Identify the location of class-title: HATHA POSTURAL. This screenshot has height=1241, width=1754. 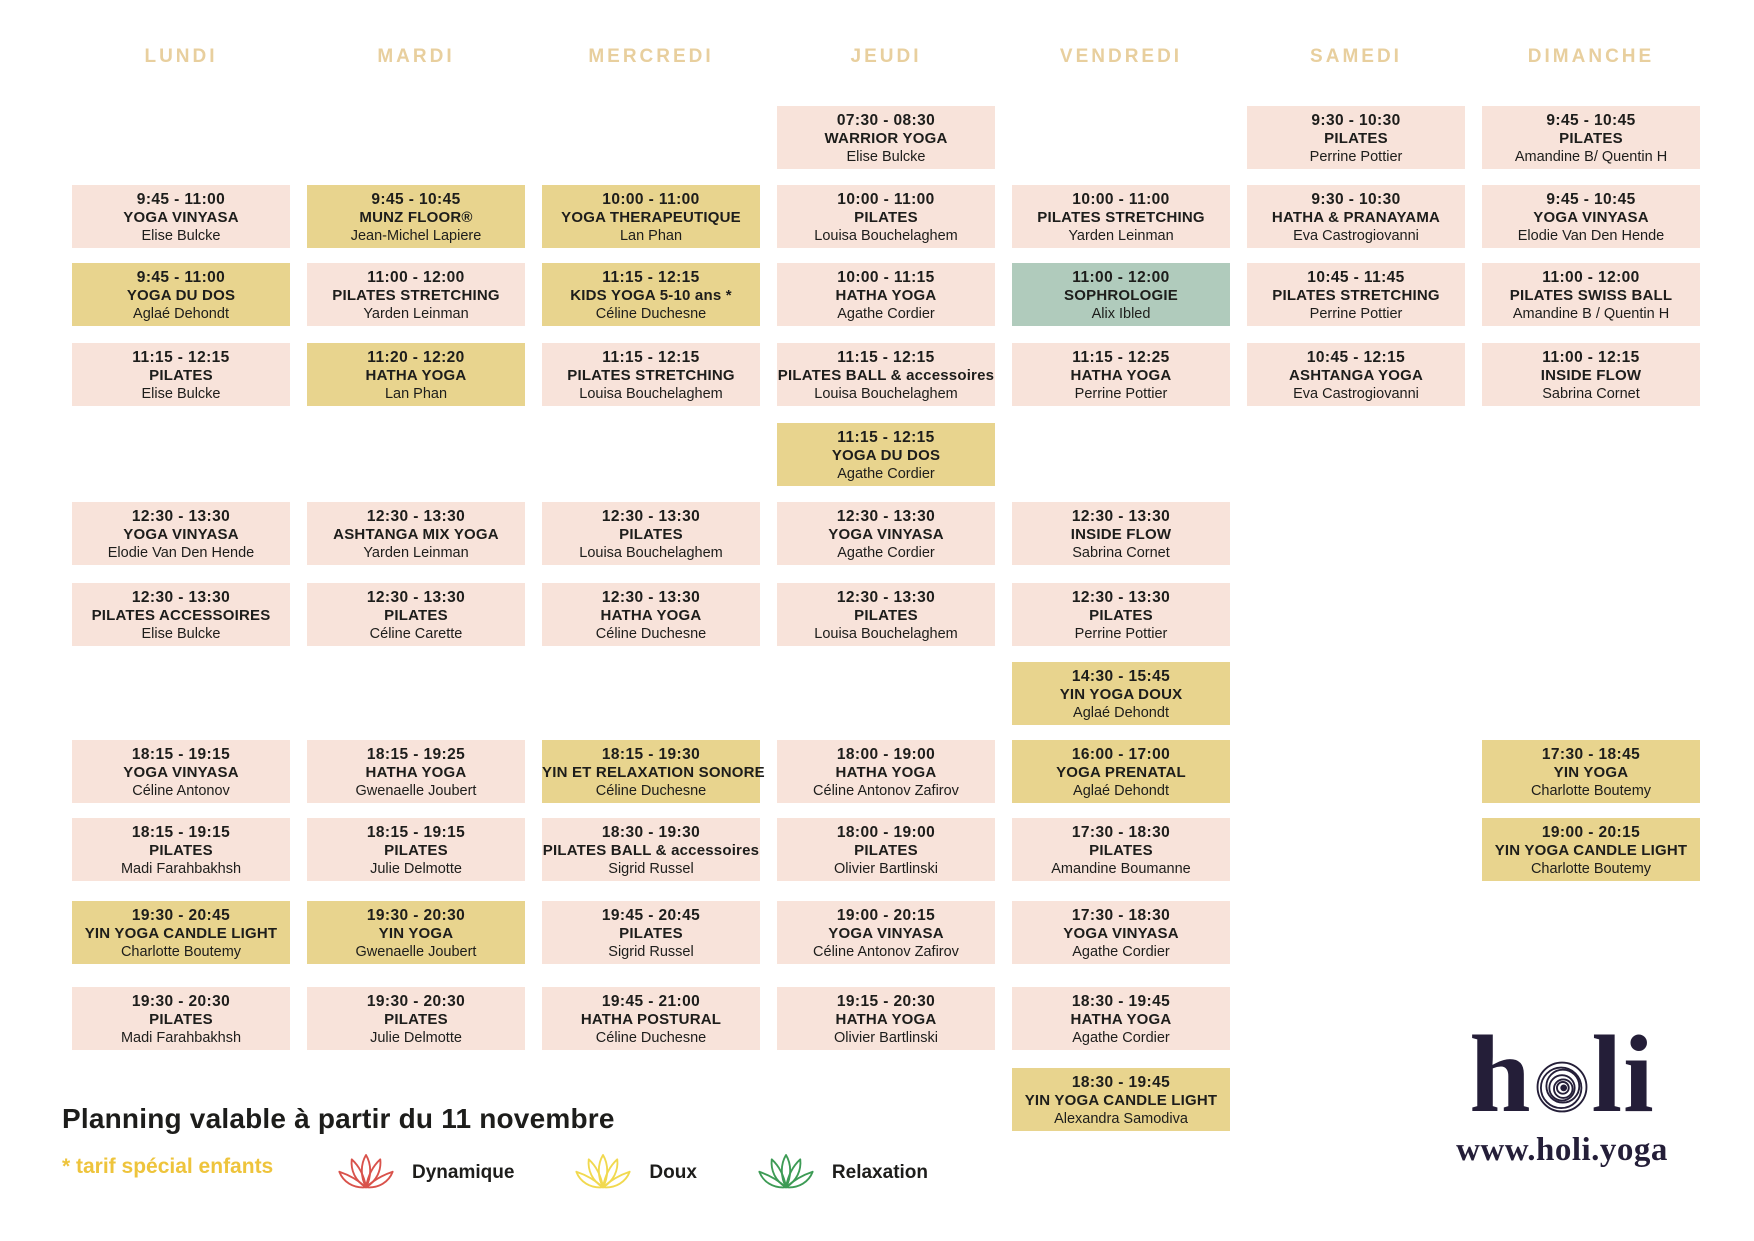
(651, 1019).